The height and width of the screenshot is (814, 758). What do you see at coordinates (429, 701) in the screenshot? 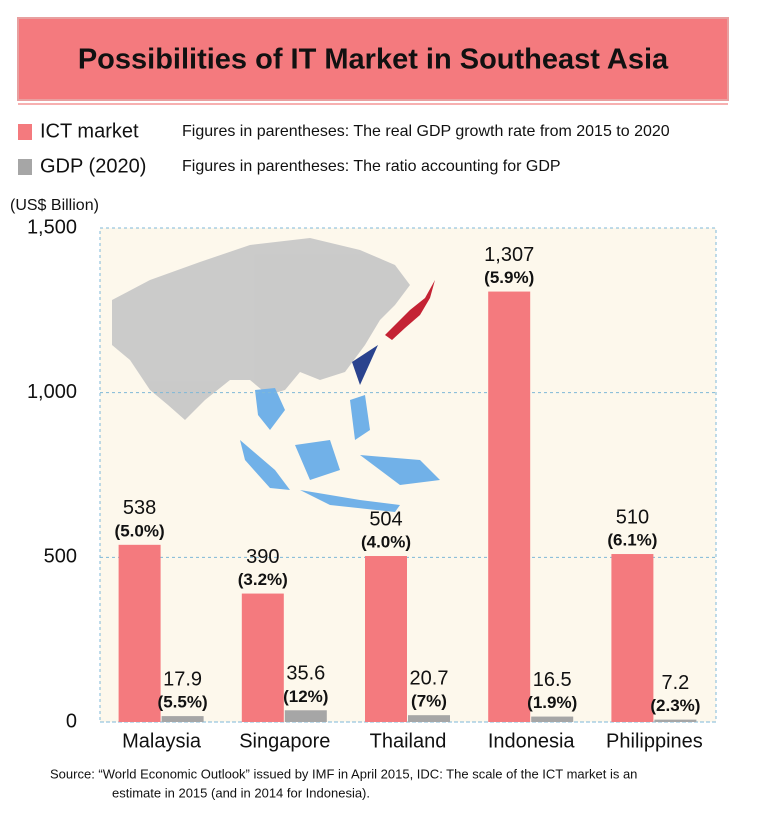
I see `value-sublabel: (7%)` at bounding box center [429, 701].